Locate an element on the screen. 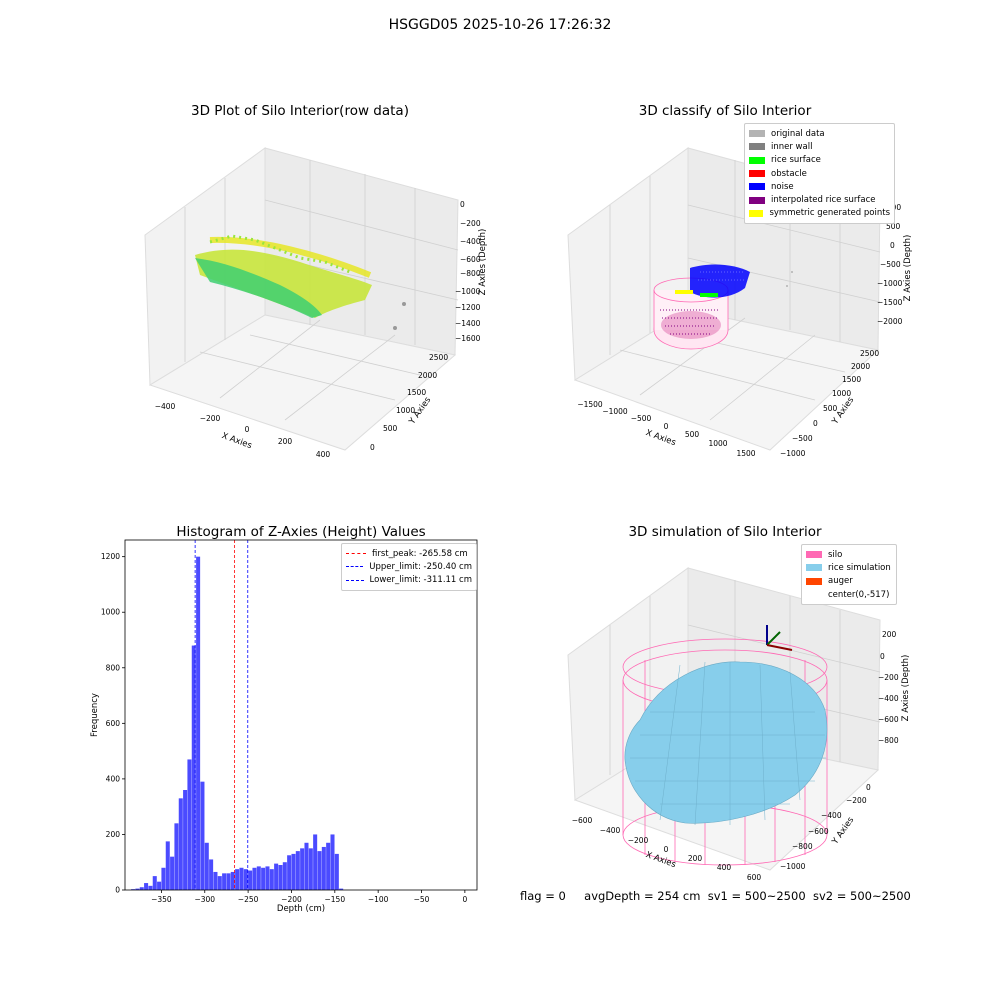  legend-item: first_peak: -265.58 cm is located at coordinates (409, 553).